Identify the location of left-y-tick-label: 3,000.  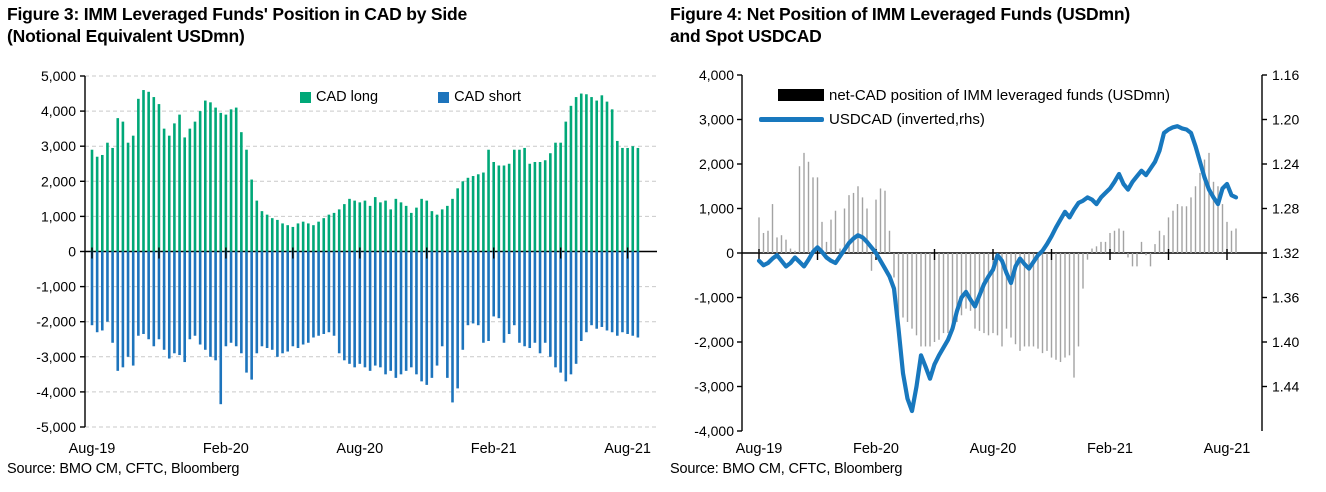
(716, 120).